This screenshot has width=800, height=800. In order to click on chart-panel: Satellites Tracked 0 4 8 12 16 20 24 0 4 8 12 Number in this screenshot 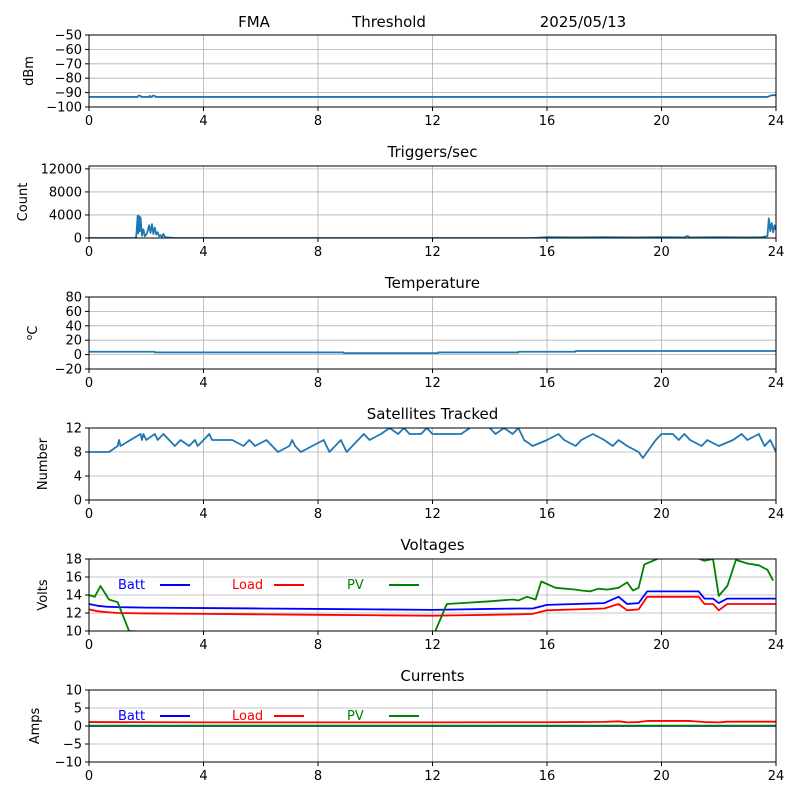, I will do `click(410, 463)`.